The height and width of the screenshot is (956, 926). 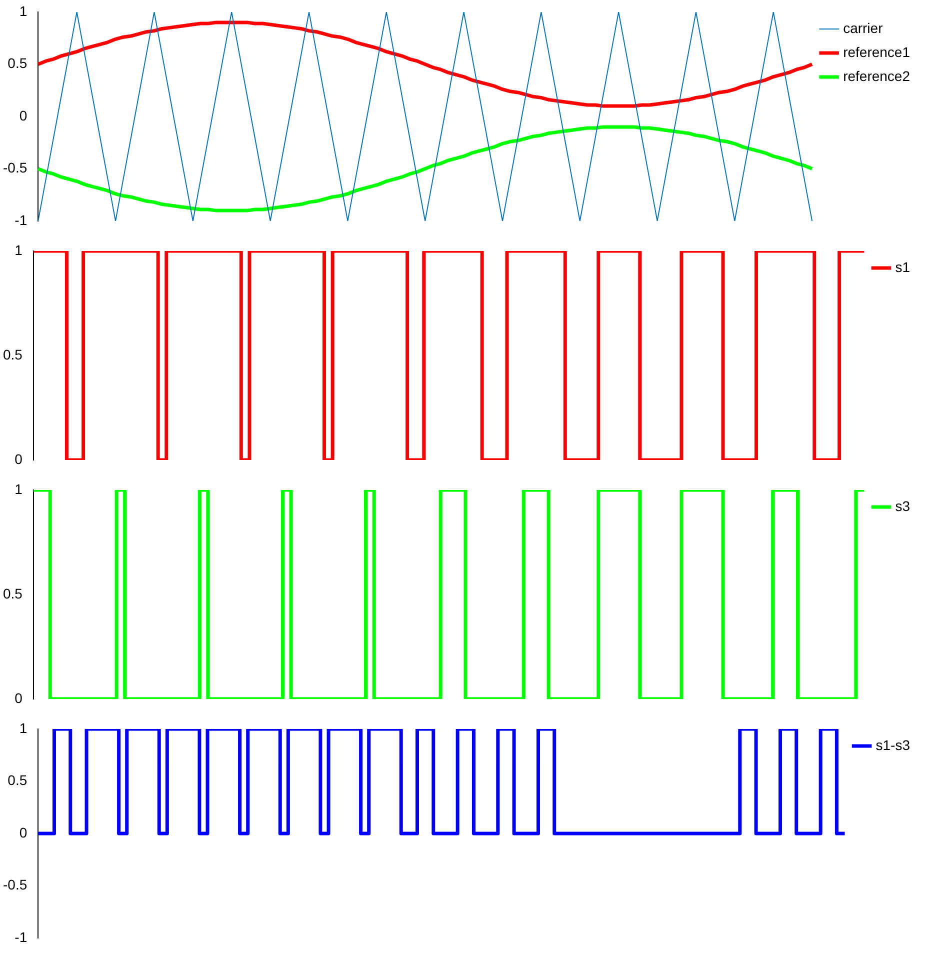 I want to click on legend-label: s1, so click(x=902, y=266).